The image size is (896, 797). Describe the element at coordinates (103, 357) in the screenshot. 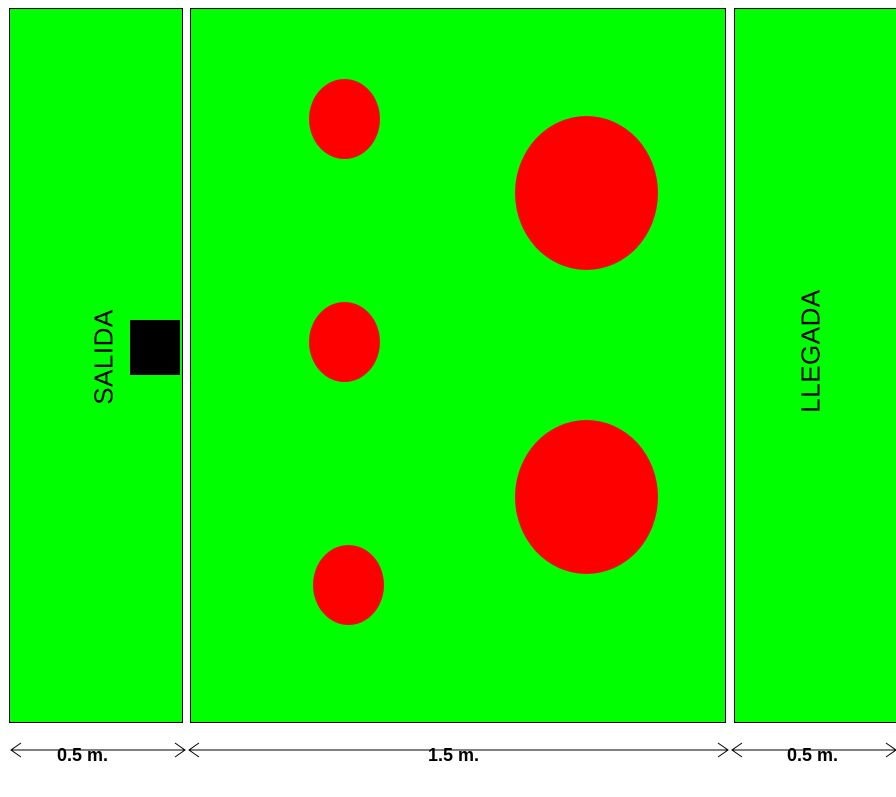

I see `start-label: SALIDA` at that location.